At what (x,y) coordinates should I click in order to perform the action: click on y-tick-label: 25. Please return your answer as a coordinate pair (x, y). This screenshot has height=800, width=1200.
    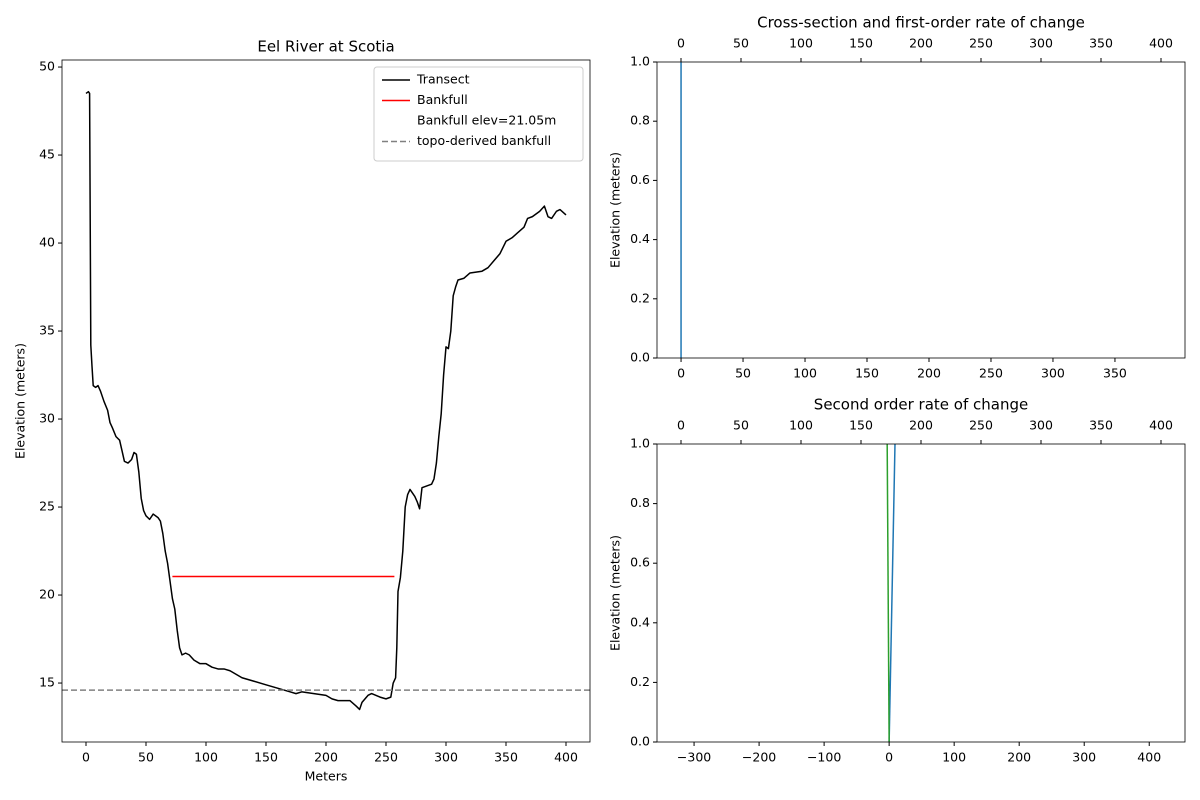
    Looking at the image, I should click on (47, 506).